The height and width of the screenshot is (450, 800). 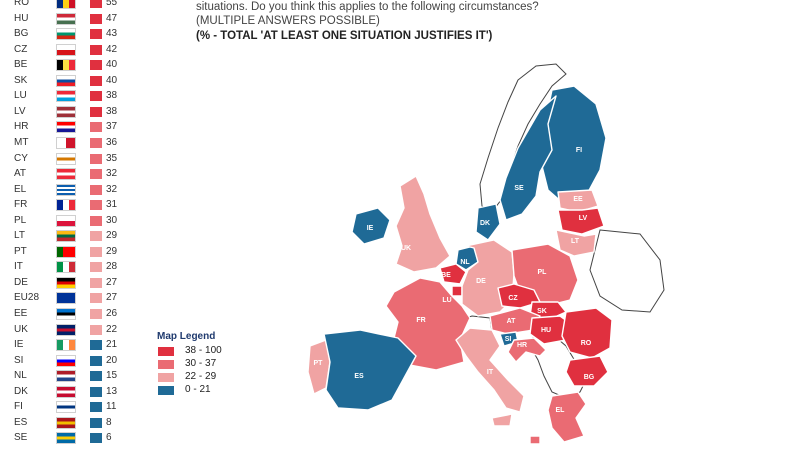 What do you see at coordinates (59, 407) in the screenshot?
I see `ranking-row: FI 11` at bounding box center [59, 407].